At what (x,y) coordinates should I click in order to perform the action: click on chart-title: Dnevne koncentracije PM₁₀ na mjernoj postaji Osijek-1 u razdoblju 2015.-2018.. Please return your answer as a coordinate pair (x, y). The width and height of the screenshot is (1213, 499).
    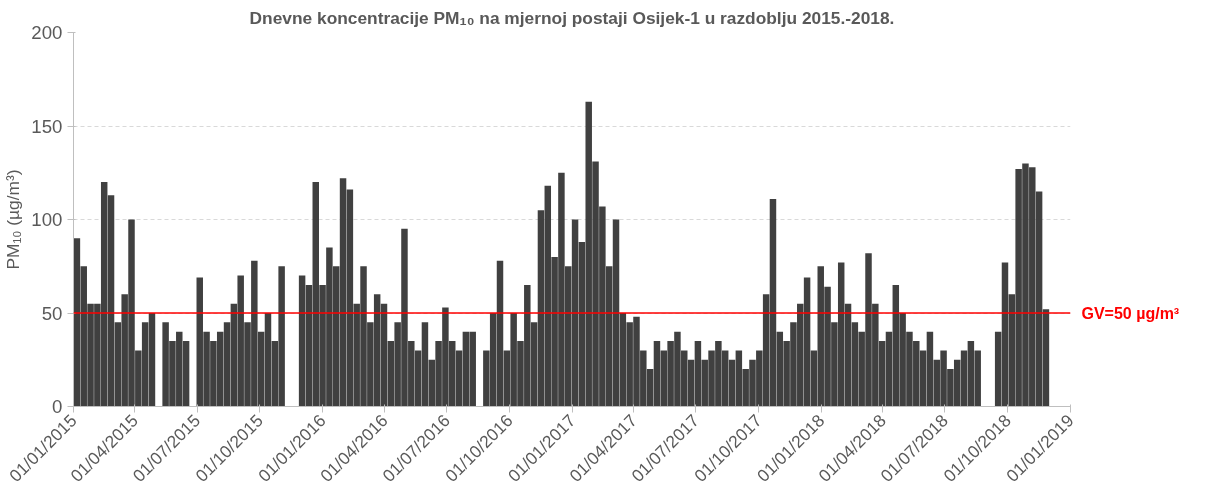
    Looking at the image, I should click on (572, 17).